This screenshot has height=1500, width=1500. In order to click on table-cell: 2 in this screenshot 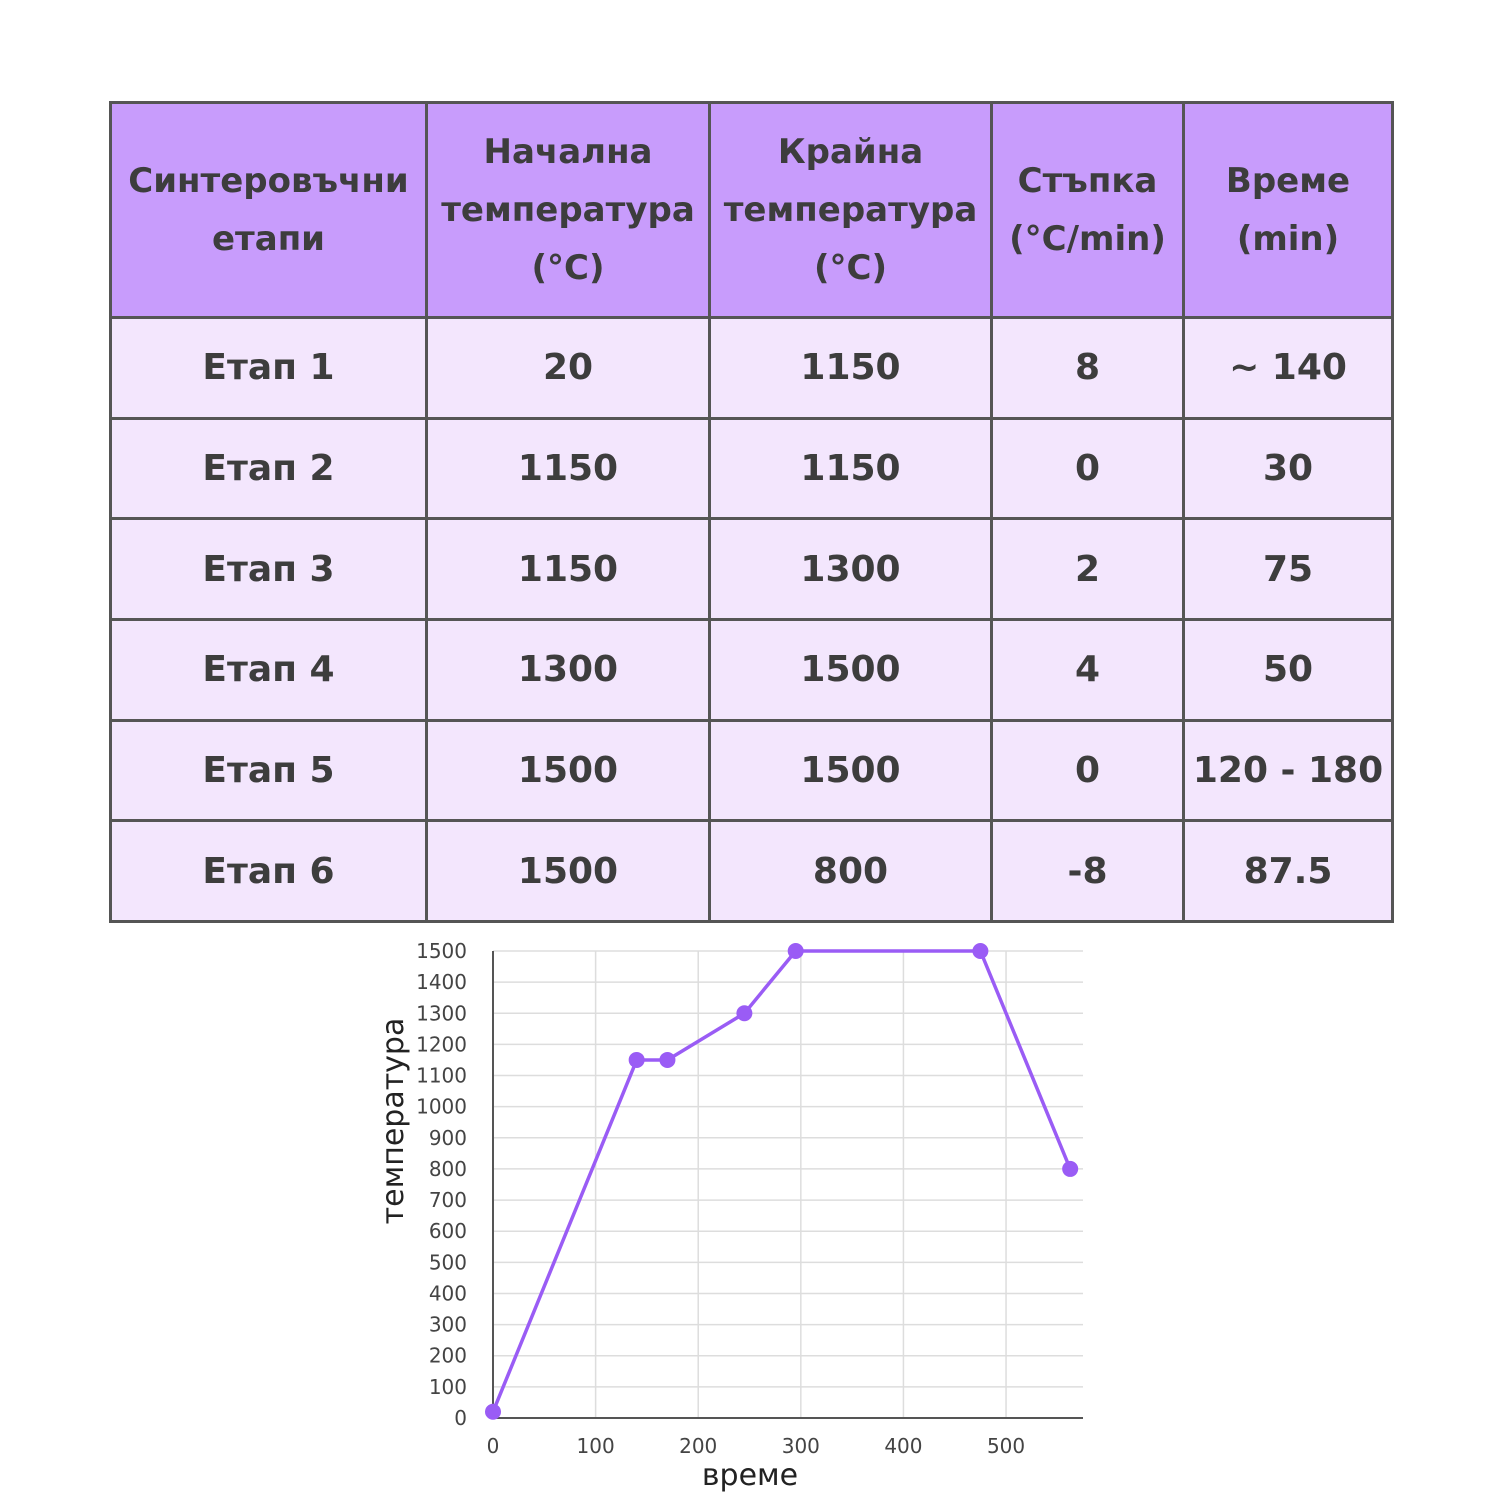, I will do `click(1087, 569)`.